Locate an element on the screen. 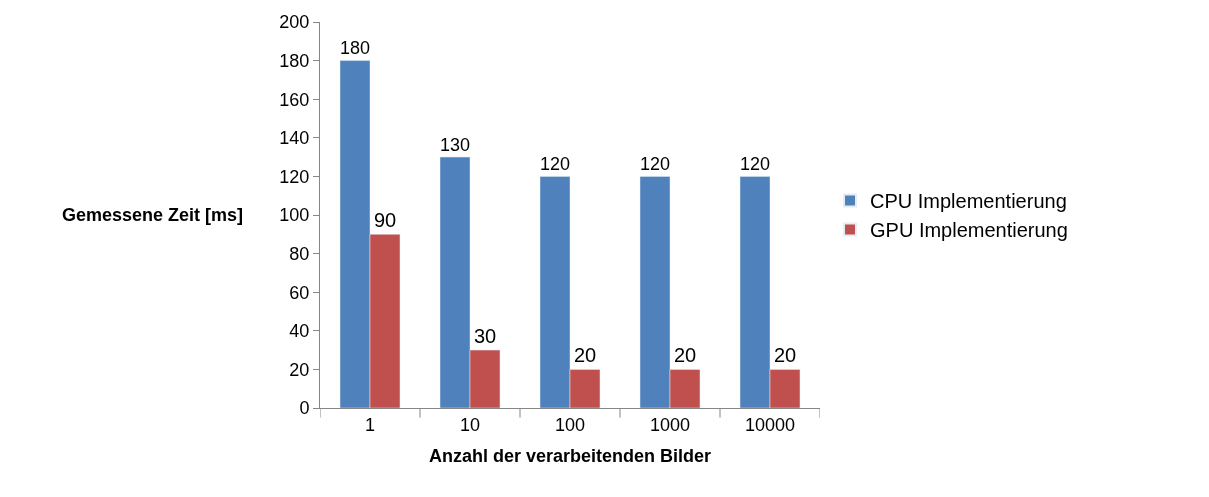  y-tick-label: 180 is located at coordinates (294, 60).